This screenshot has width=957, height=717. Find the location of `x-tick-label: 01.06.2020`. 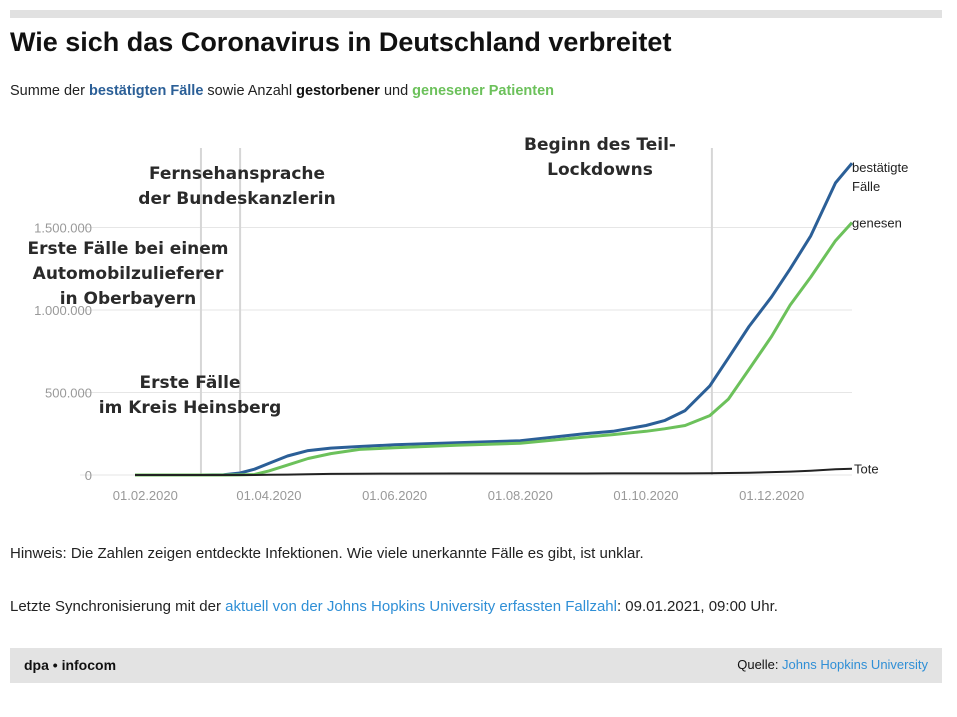

x-tick-label: 01.06.2020 is located at coordinates (394, 495).